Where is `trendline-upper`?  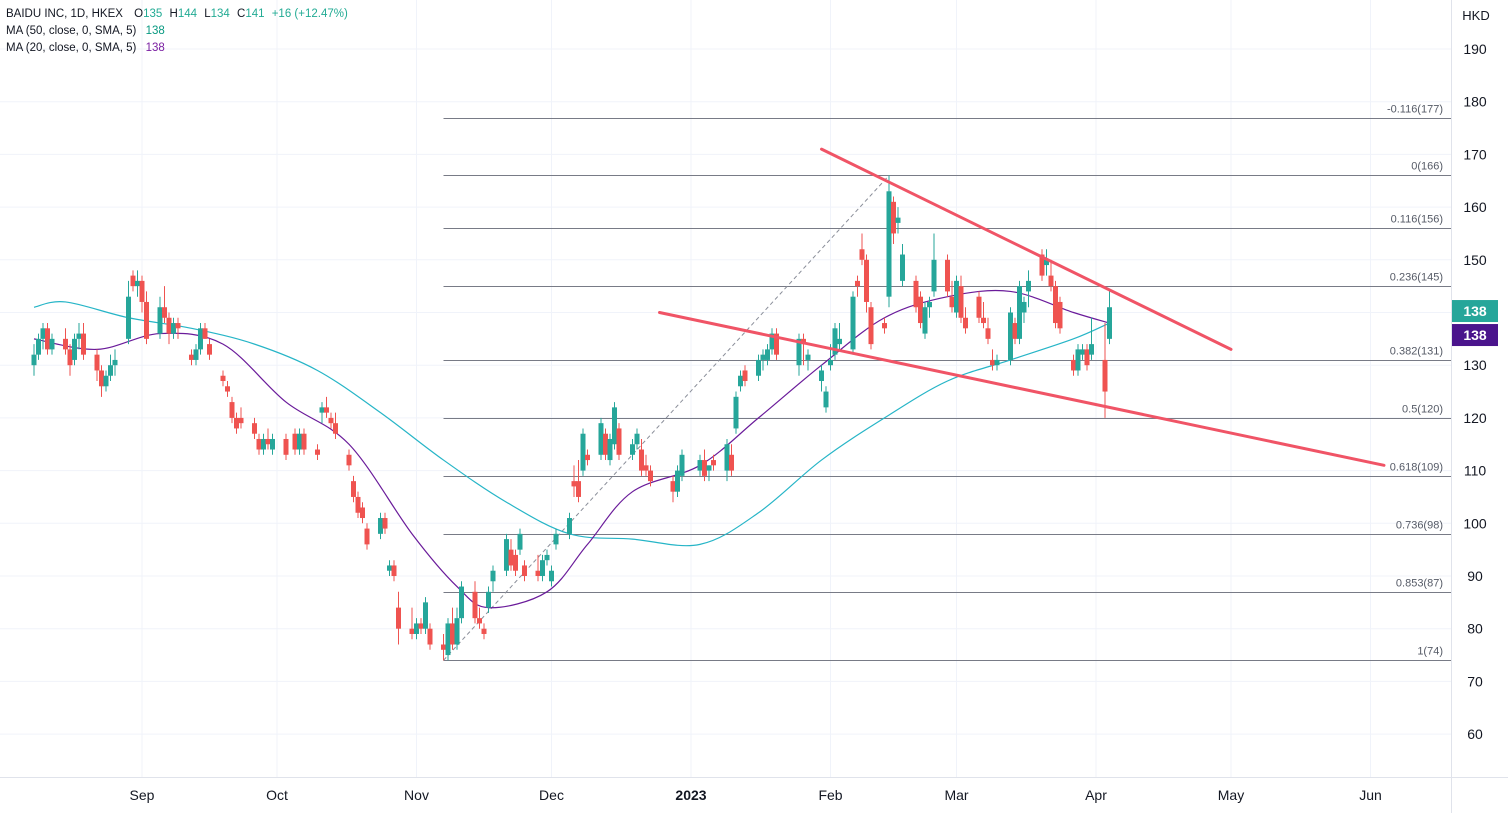
trendline-upper is located at coordinates (1026, 249).